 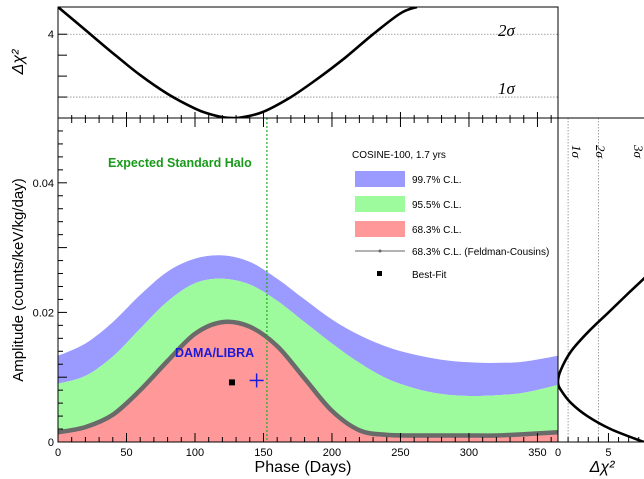 I want to click on y-tick-label: 0.04, so click(x=43, y=184).